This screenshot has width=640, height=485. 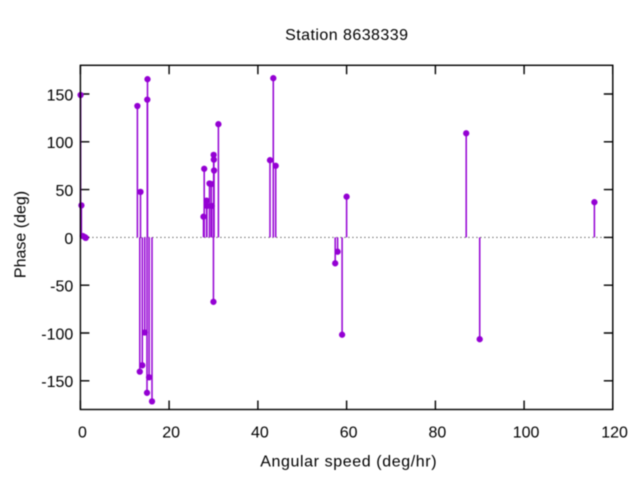 What do you see at coordinates (438, 433) in the screenshot?
I see `svg-text: 80` at bounding box center [438, 433].